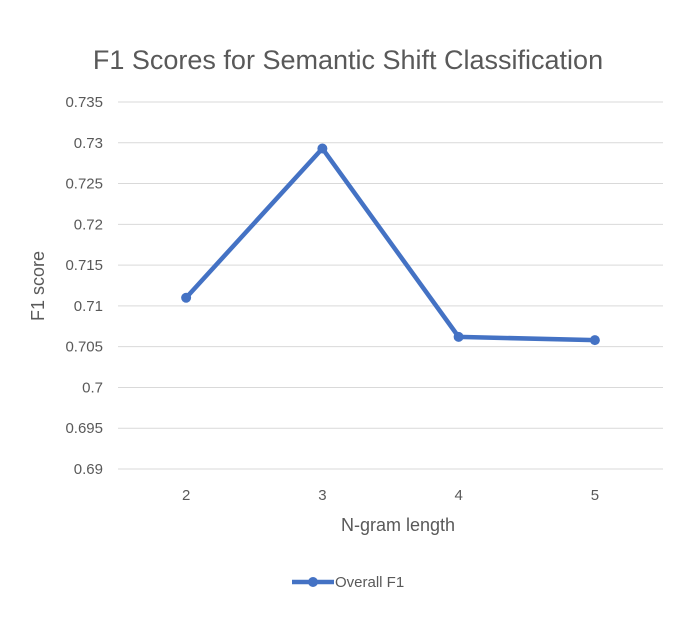  I want to click on x-tick-label: 3, so click(322, 495).